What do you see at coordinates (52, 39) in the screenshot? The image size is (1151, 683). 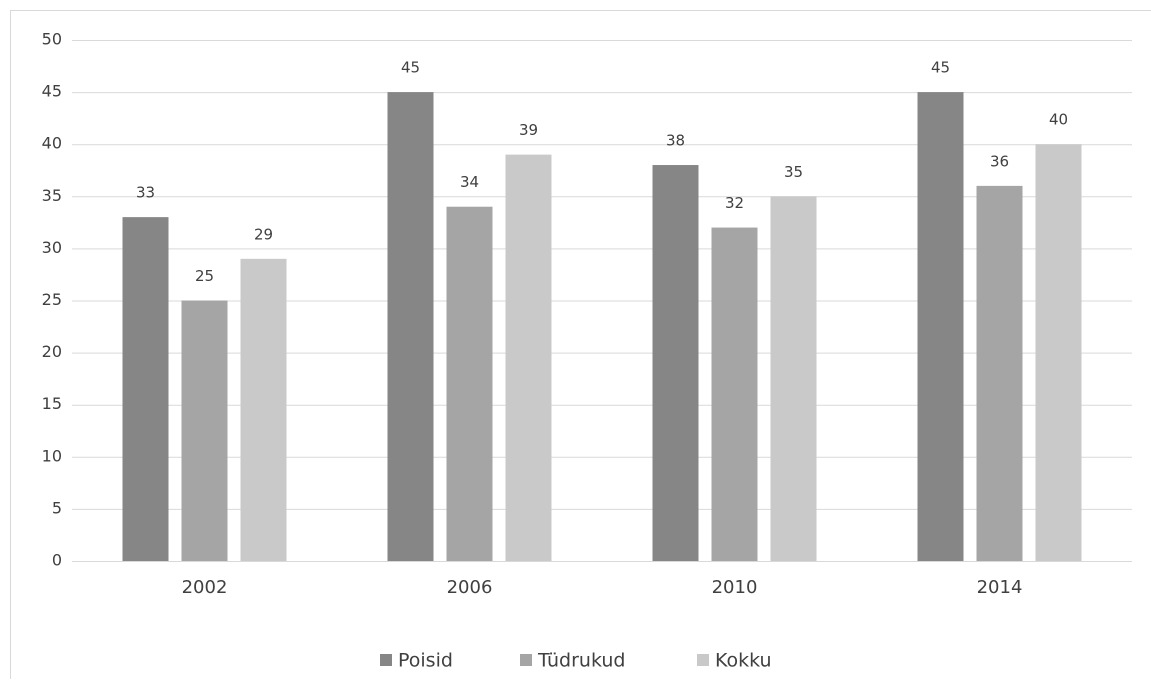 I see `y-tick-label: 50` at bounding box center [52, 39].